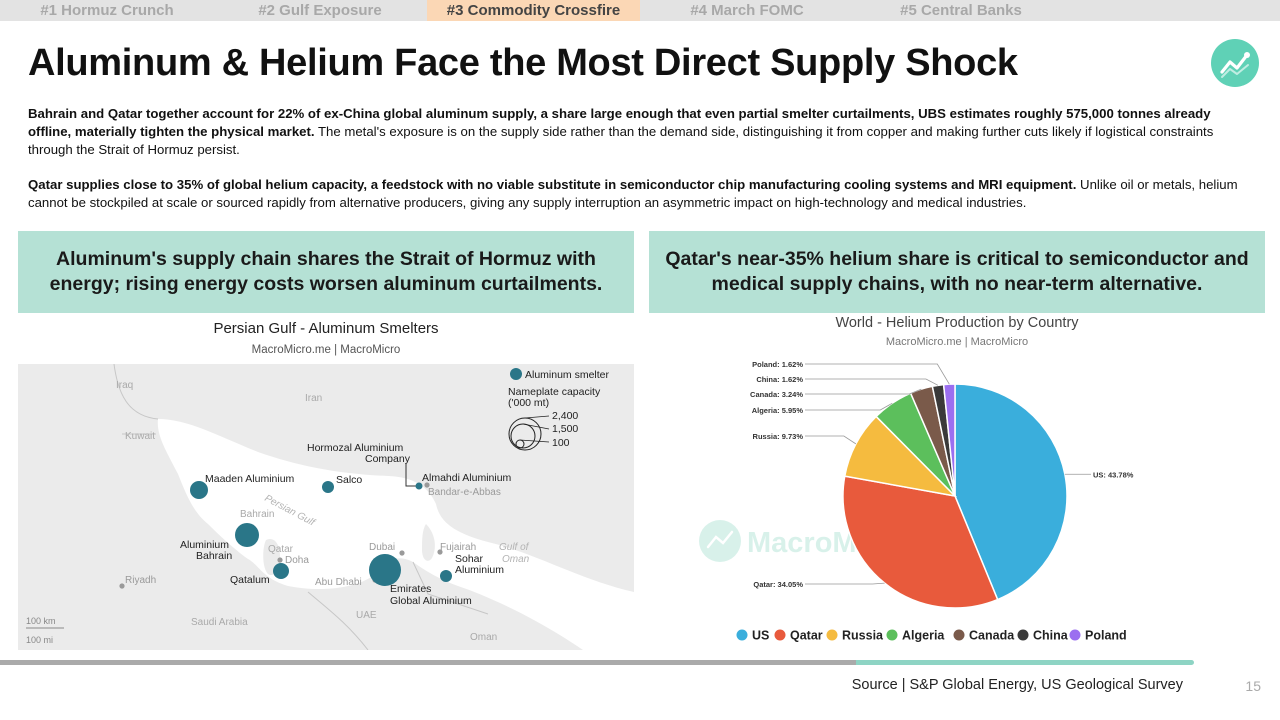 The width and height of the screenshot is (1280, 720). Describe the element at coordinates (567, 375) in the screenshot. I see `legend-smelter-label: Aluminum smelter` at that location.